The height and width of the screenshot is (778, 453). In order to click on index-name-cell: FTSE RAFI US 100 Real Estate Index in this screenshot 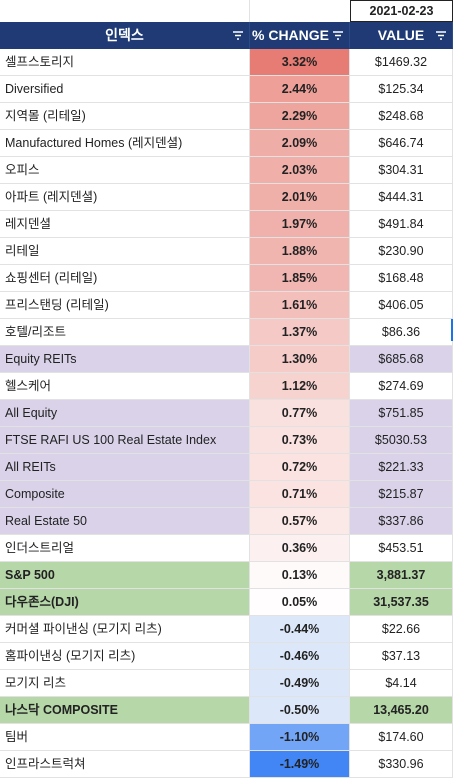, I will do `click(125, 440)`.